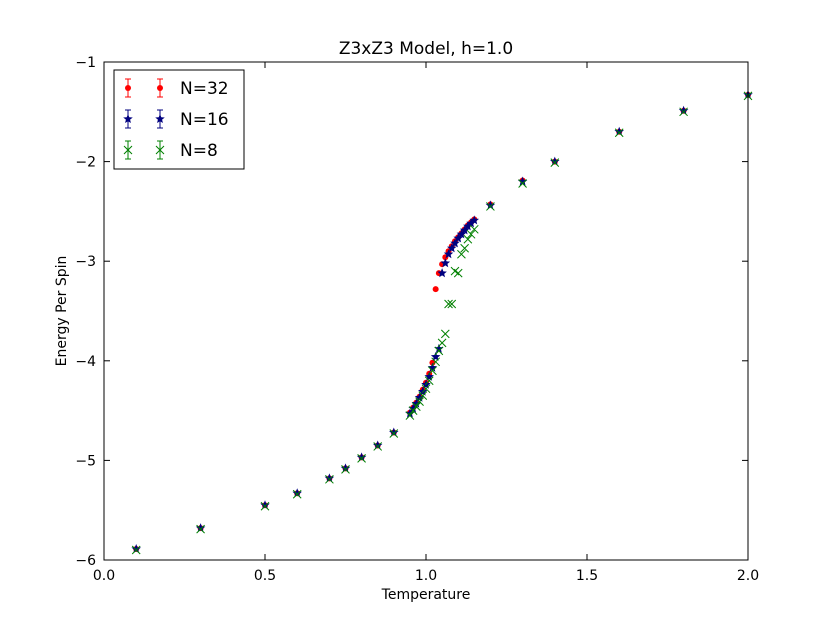 The image size is (830, 623). I want to click on y-tick-label: −4, so click(85, 362).